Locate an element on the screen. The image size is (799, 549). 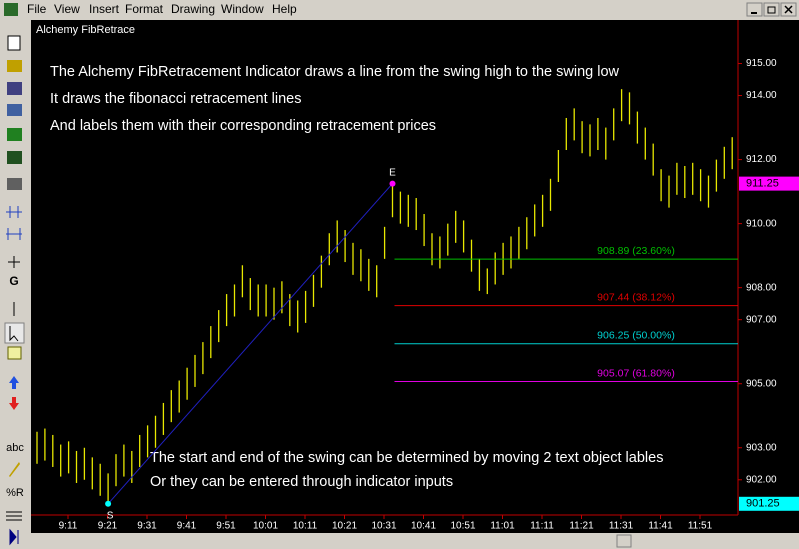
fib-label: 908.89 (23.60%) is located at coordinates (636, 251).